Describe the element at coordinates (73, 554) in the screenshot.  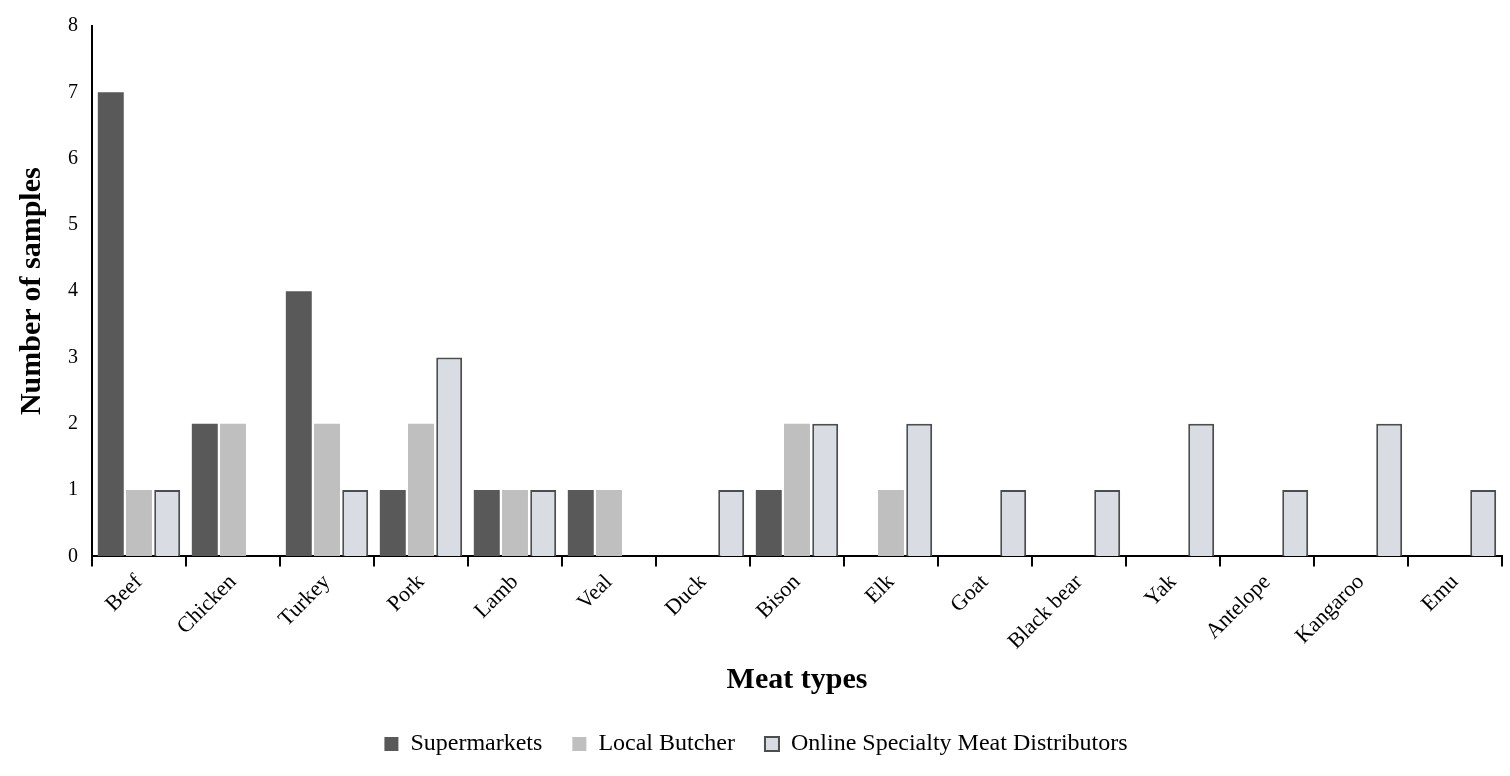
I see `y-tick-label: 0` at that location.